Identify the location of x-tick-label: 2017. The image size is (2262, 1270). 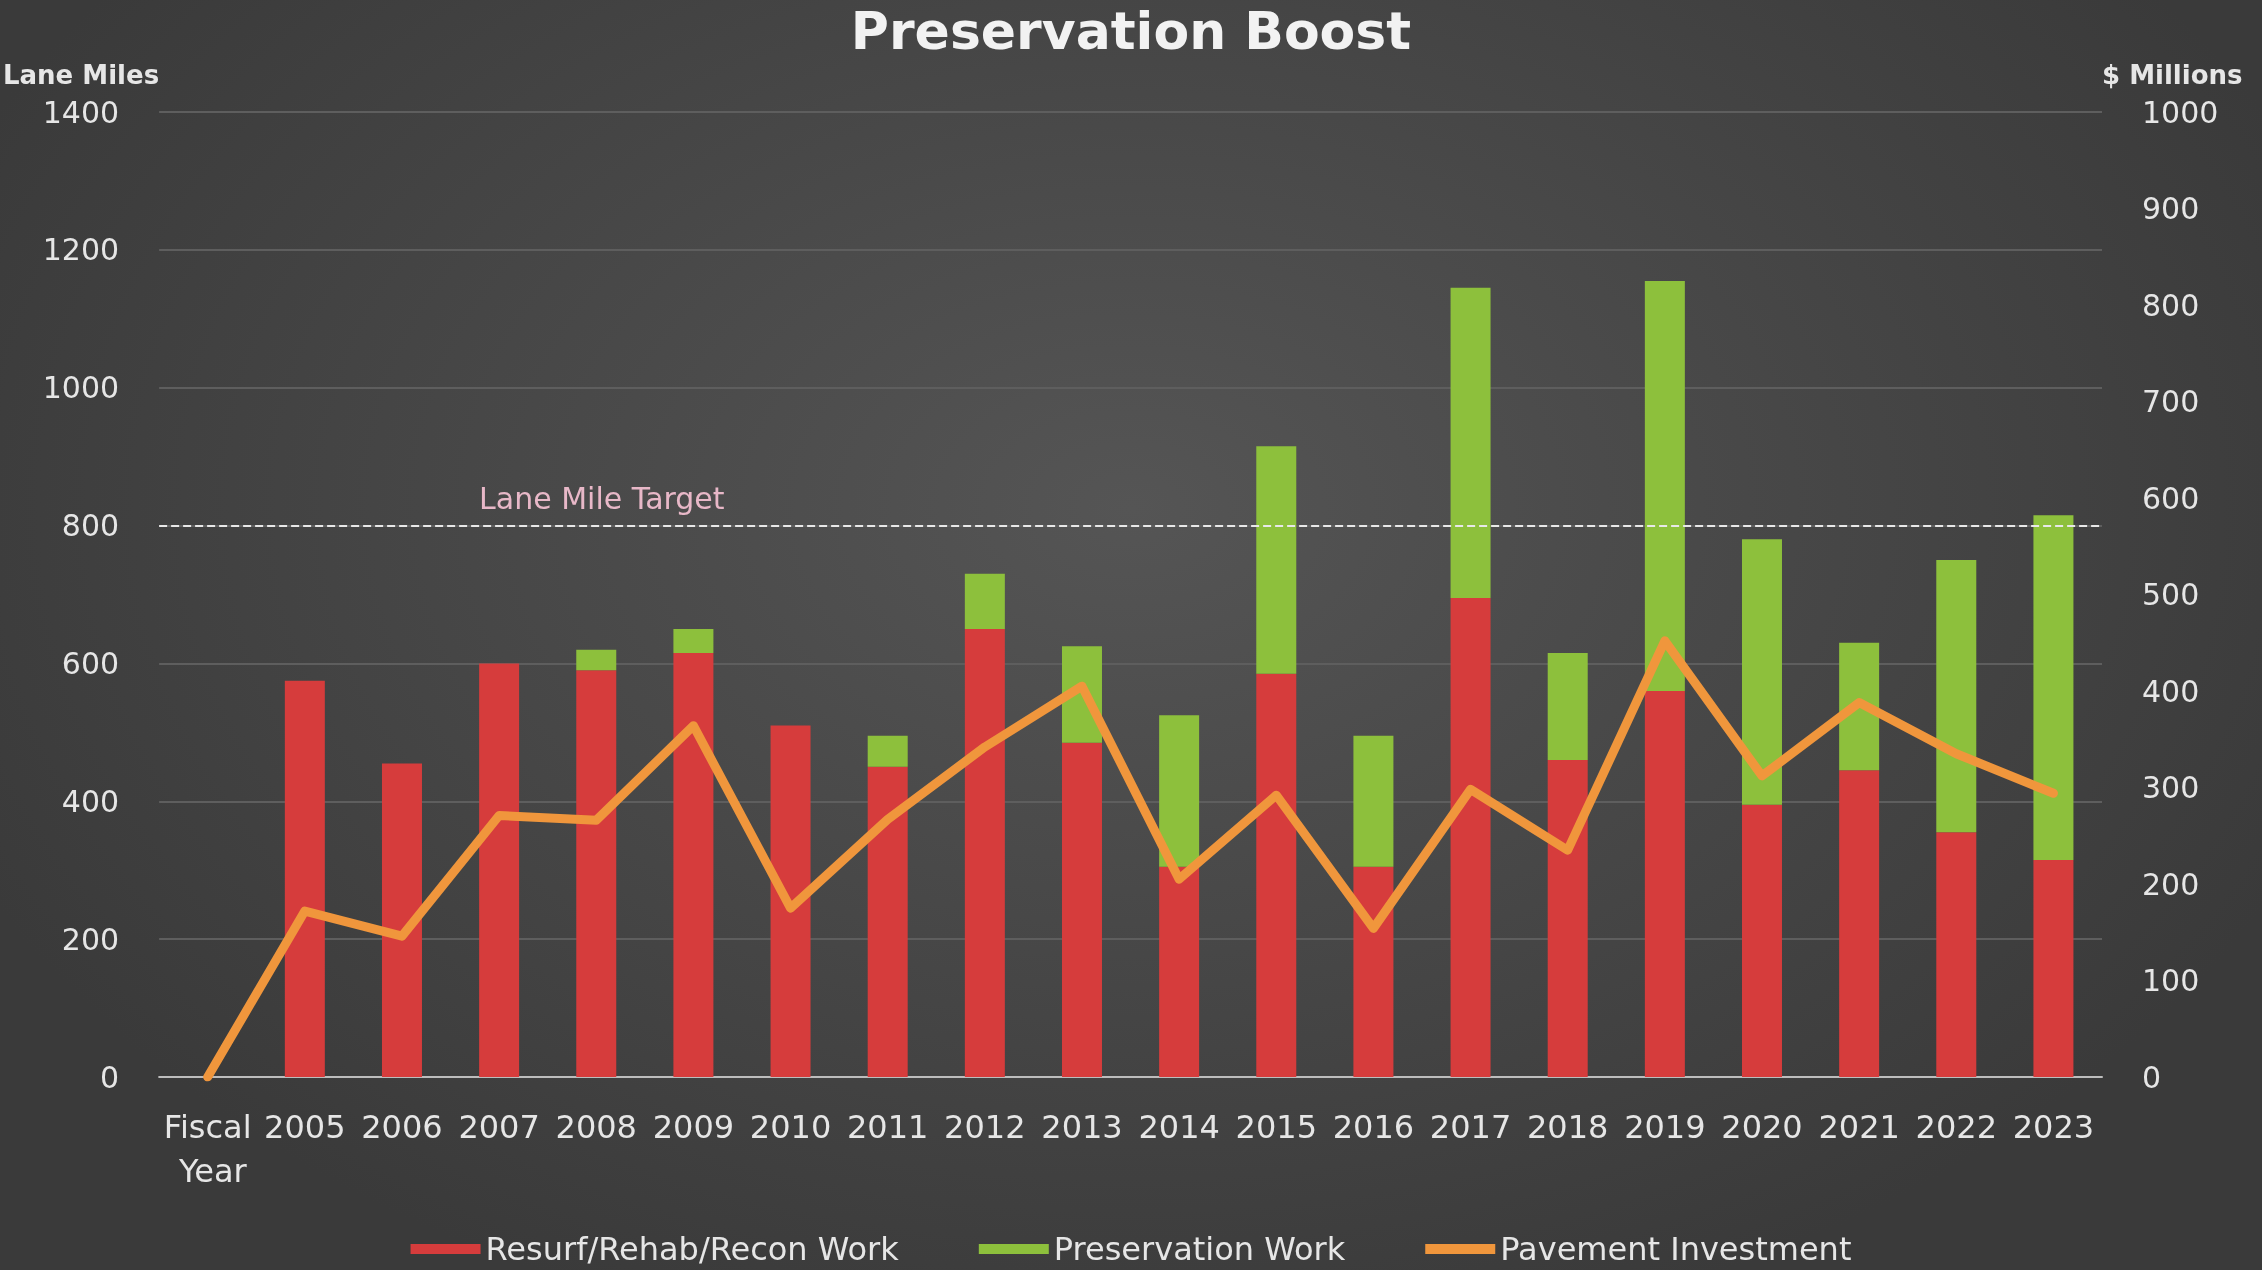
(1470, 1127).